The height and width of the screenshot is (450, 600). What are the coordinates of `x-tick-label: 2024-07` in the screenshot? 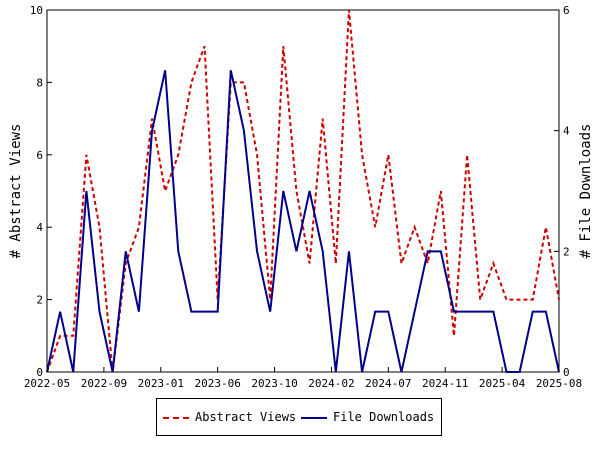 It's located at (388, 383).